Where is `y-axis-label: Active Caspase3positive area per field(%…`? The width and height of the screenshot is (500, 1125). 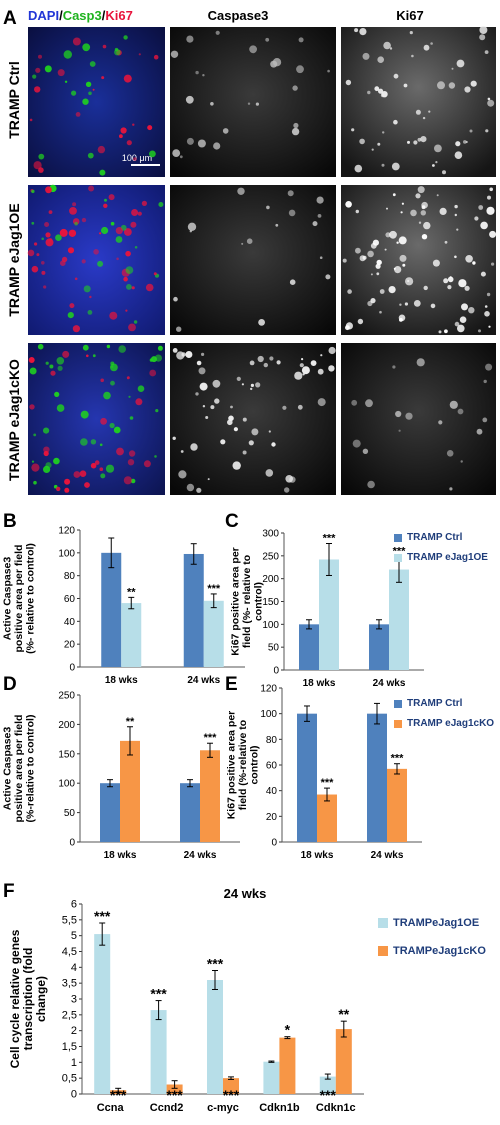
y-axis-label: Active Caspase3positive area per field(%… is located at coordinates (18, 769).